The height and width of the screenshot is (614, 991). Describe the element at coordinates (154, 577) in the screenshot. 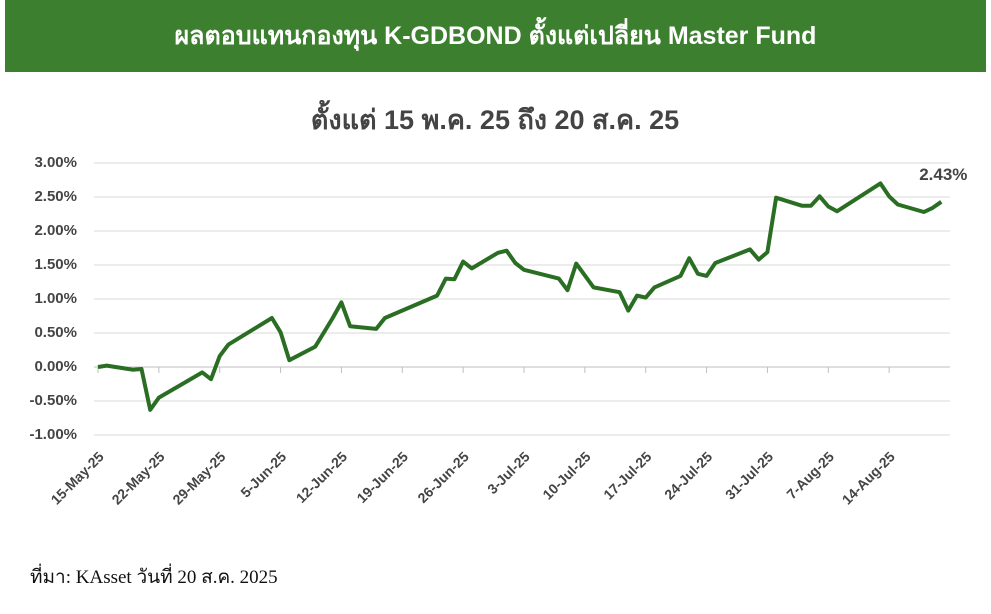

I see `source-note: ที่มา: KAsset วันที่ 20 ส.ค. 2025` at that location.